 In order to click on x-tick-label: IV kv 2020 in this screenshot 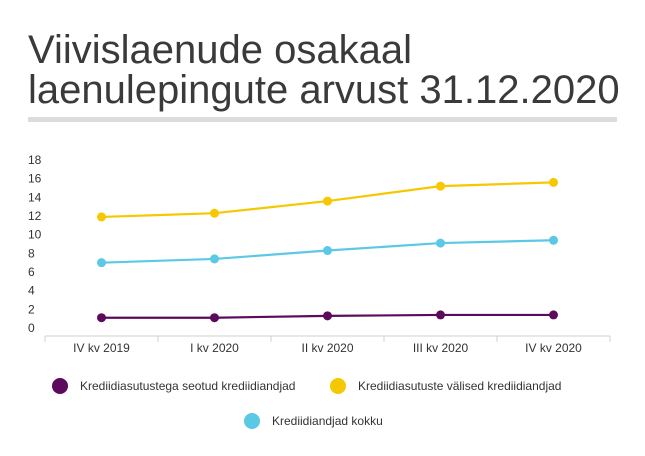, I will do `click(553, 348)`.